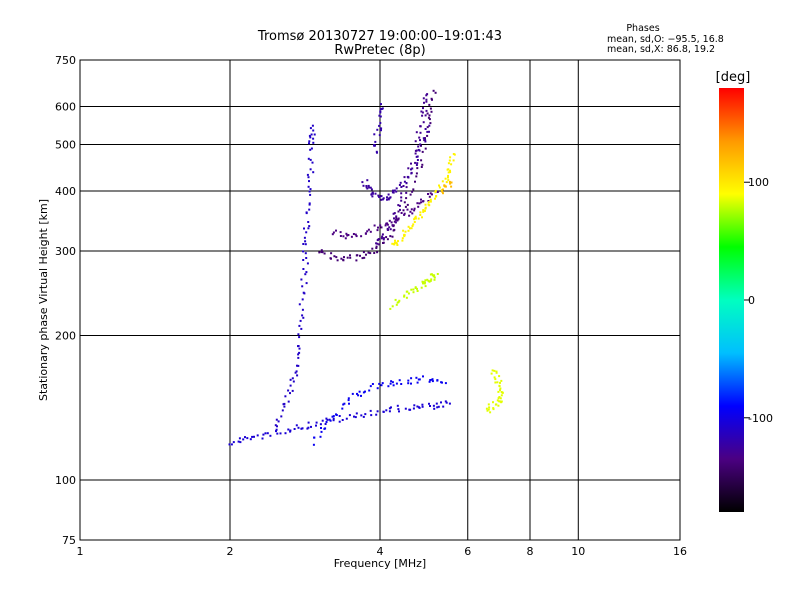 The image size is (800, 600). What do you see at coordinates (758, 300) in the screenshot?
I see `colorbar-ticks: 100 0 -100` at bounding box center [758, 300].